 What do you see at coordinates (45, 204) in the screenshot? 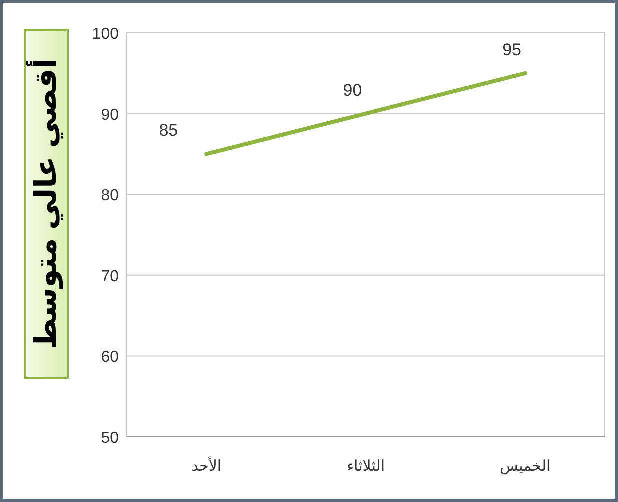
I see `y-axis-title: أقصي عالي متوسط` at bounding box center [45, 204].